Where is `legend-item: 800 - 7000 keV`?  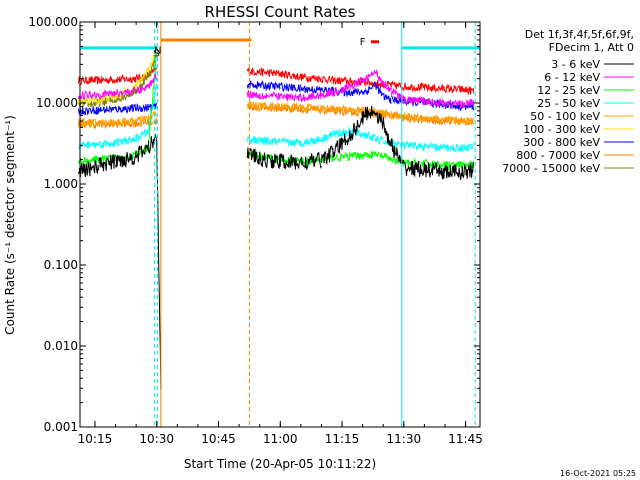 legend-item: 800 - 7000 keV is located at coordinates (575, 155).